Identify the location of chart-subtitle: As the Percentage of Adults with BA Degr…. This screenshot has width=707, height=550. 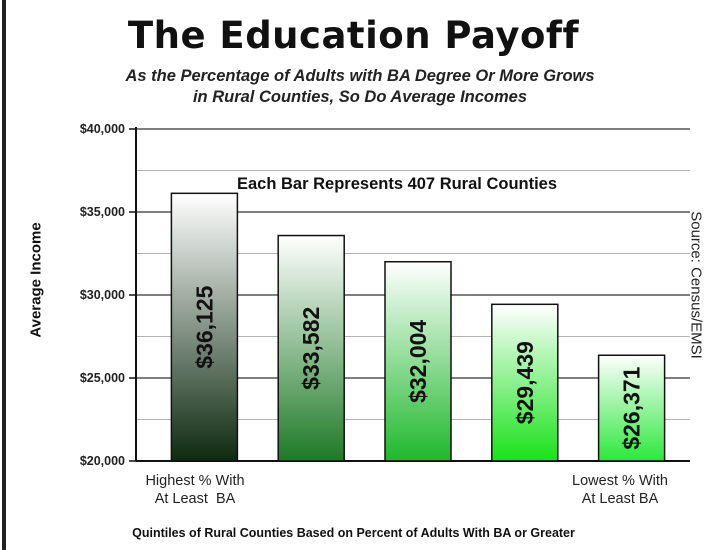
(360, 87).